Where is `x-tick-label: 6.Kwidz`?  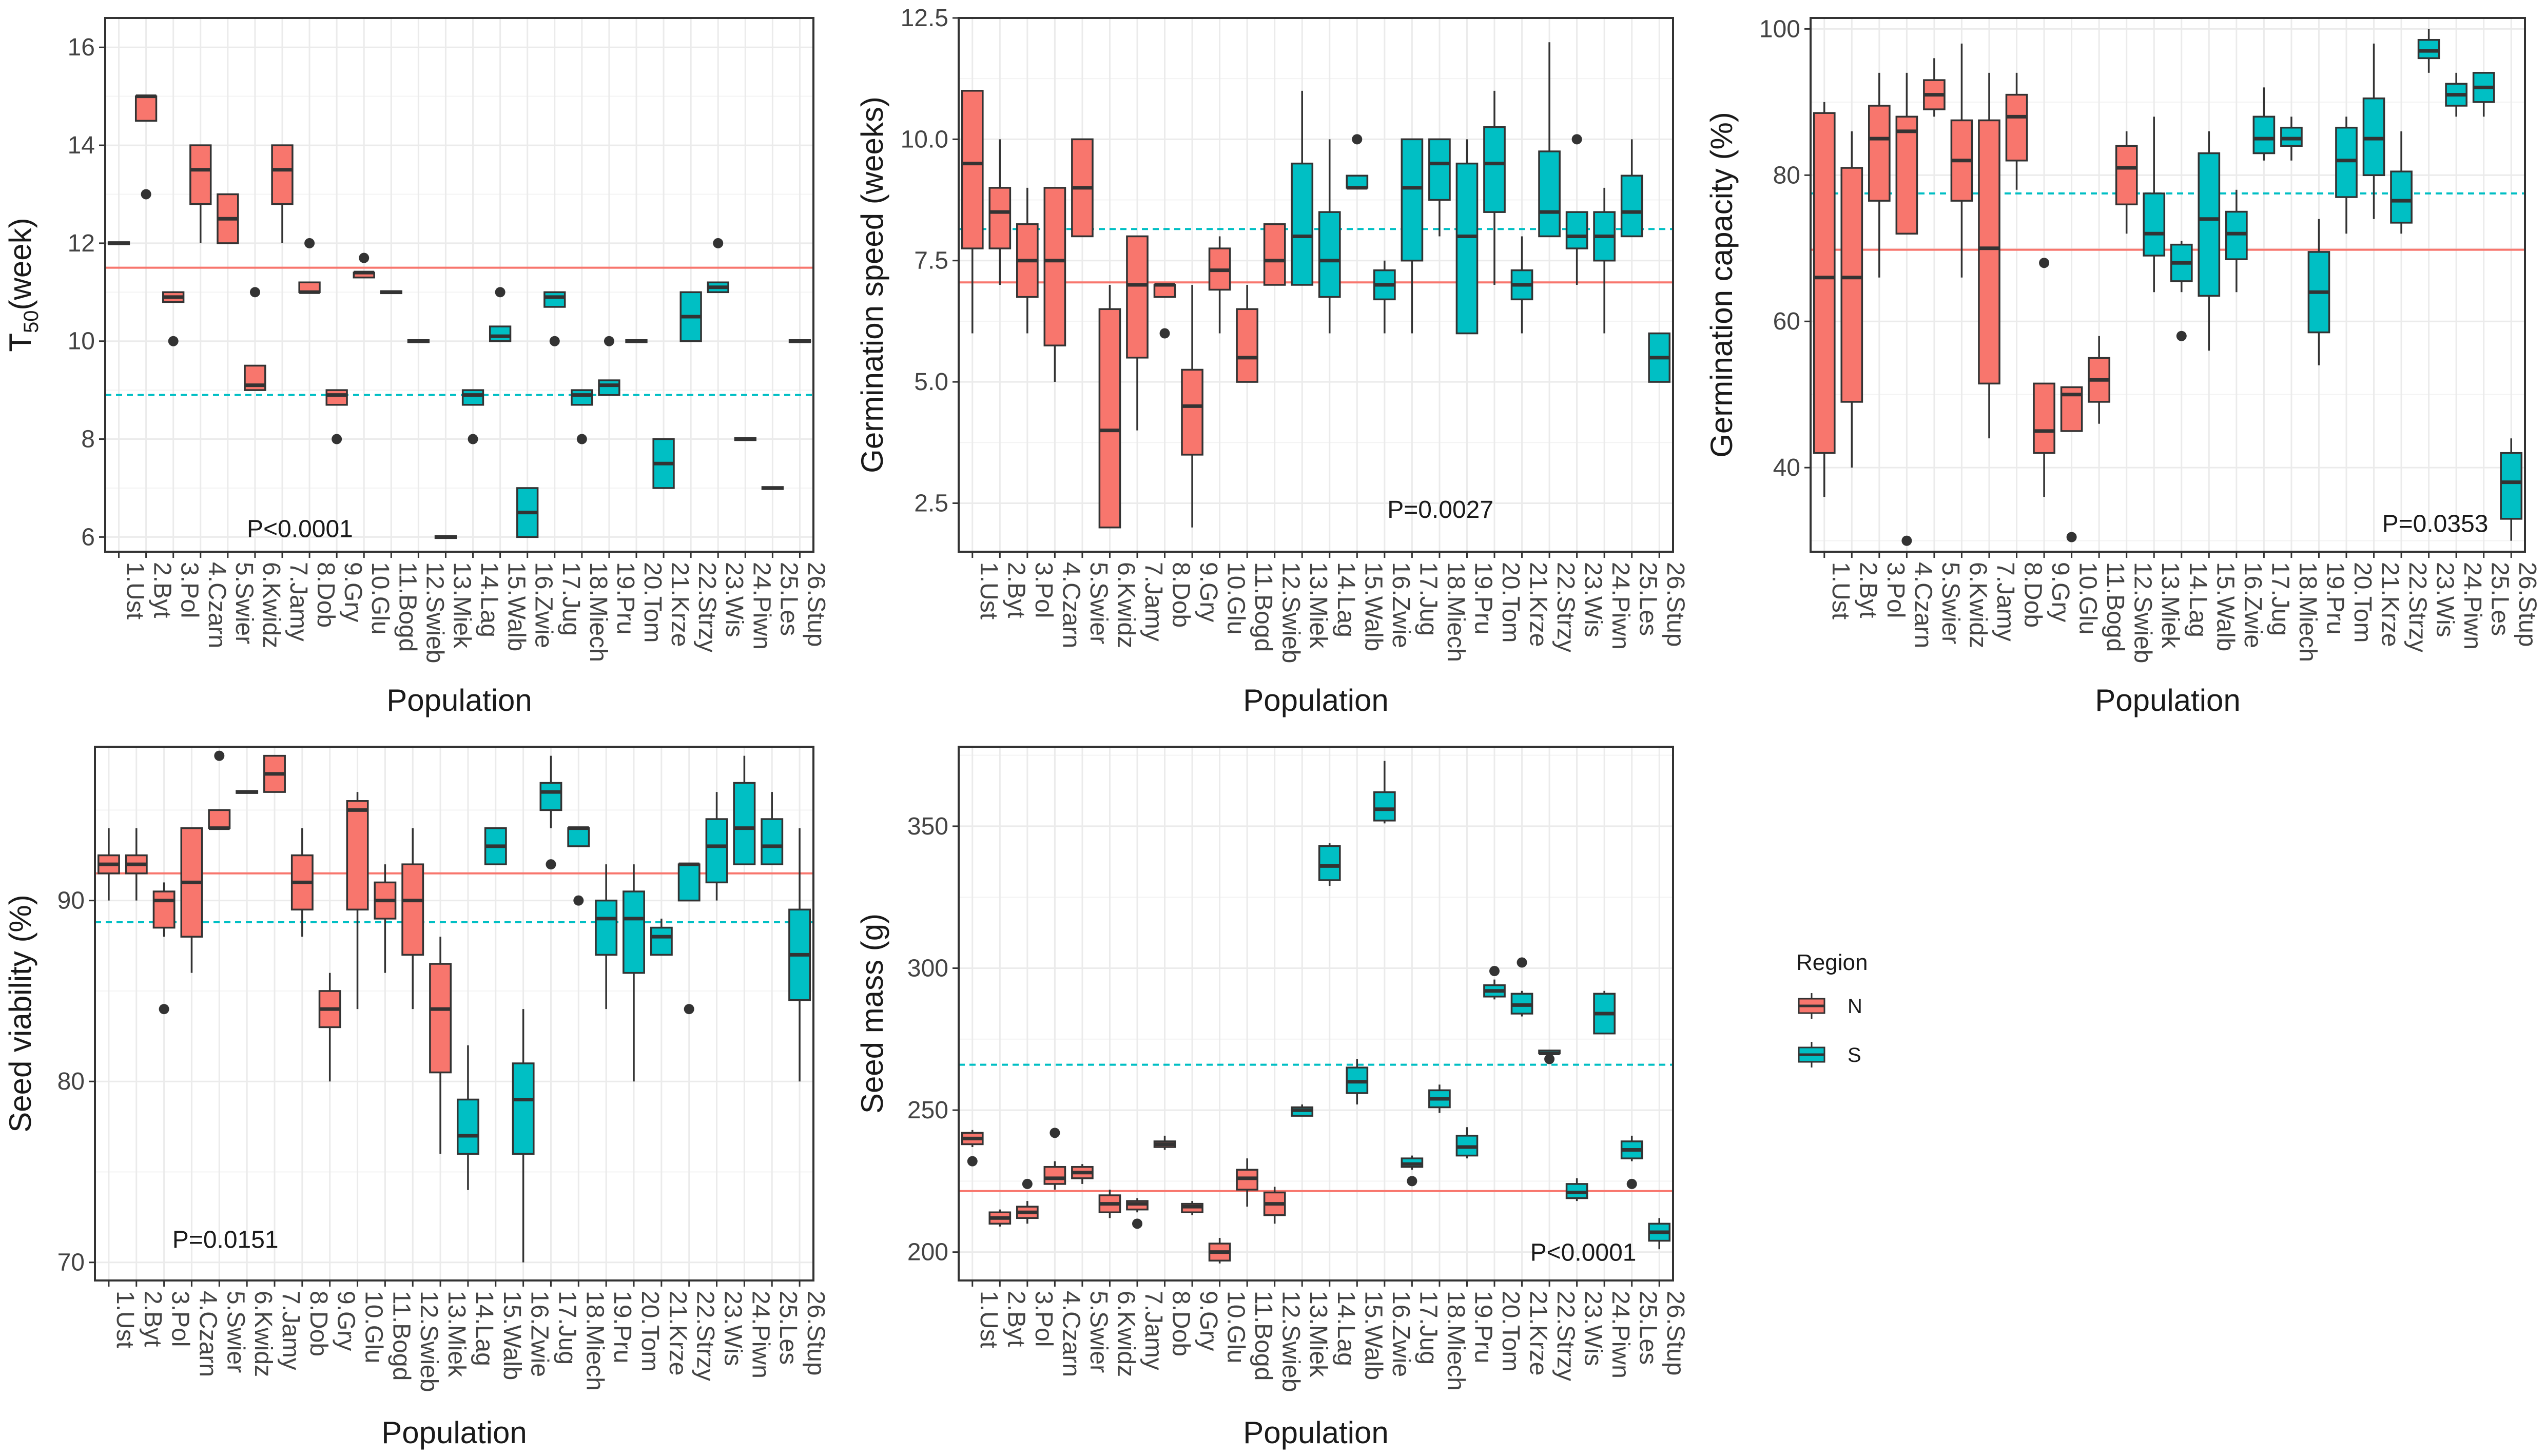
x-tick-label: 6.Kwidz is located at coordinates (1125, 1334).